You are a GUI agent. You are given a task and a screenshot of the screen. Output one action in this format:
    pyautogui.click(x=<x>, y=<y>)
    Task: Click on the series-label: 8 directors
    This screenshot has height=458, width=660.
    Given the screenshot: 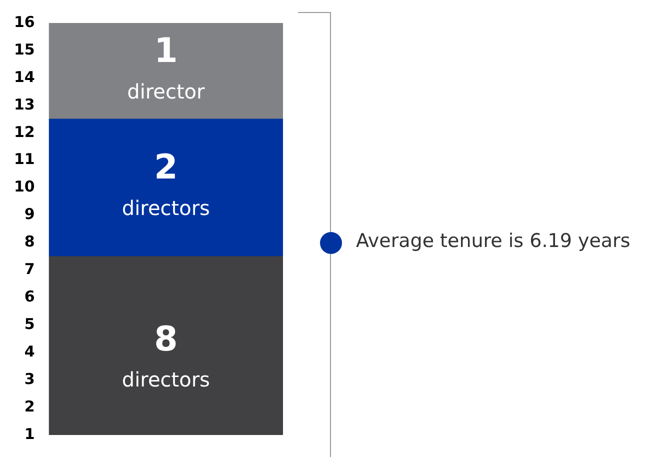 What is the action you would take?
    pyautogui.click(x=166, y=355)
    